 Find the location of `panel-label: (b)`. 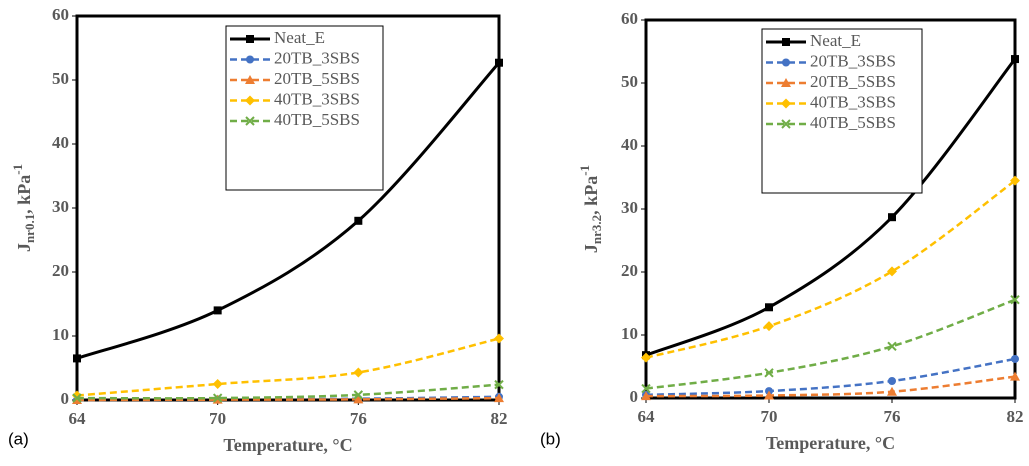

panel-label: (b) is located at coordinates (550, 438).